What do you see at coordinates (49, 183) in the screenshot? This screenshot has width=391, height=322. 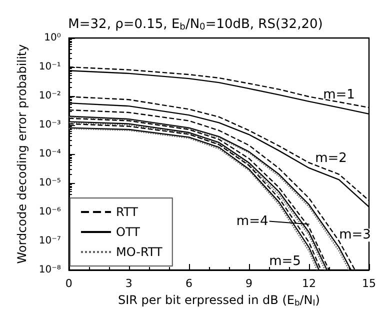 I see `y-tick-label: 10⁻⁵` at bounding box center [49, 183].